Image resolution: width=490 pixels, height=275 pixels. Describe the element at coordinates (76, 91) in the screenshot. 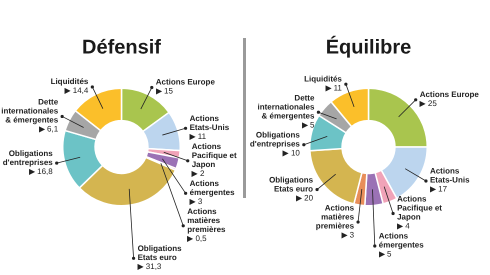

I see `data-label: ▶ 14,4` at that location.